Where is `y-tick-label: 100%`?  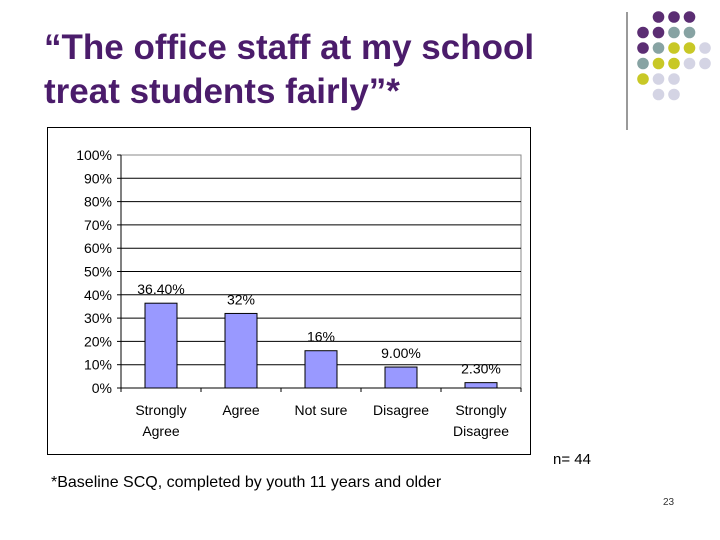 y-tick-label: 100% is located at coordinates (94, 155).